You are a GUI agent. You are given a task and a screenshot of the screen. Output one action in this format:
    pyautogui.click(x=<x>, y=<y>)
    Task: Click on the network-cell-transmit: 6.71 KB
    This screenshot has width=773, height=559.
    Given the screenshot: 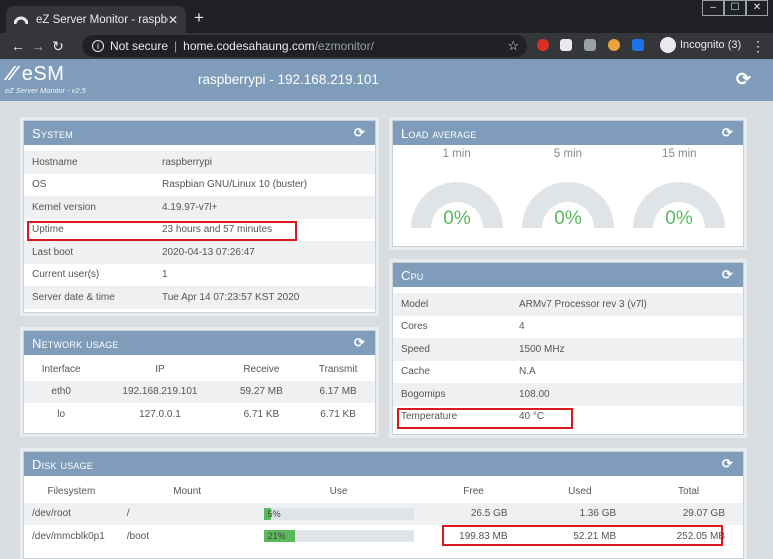 What is the action you would take?
    pyautogui.click(x=338, y=414)
    